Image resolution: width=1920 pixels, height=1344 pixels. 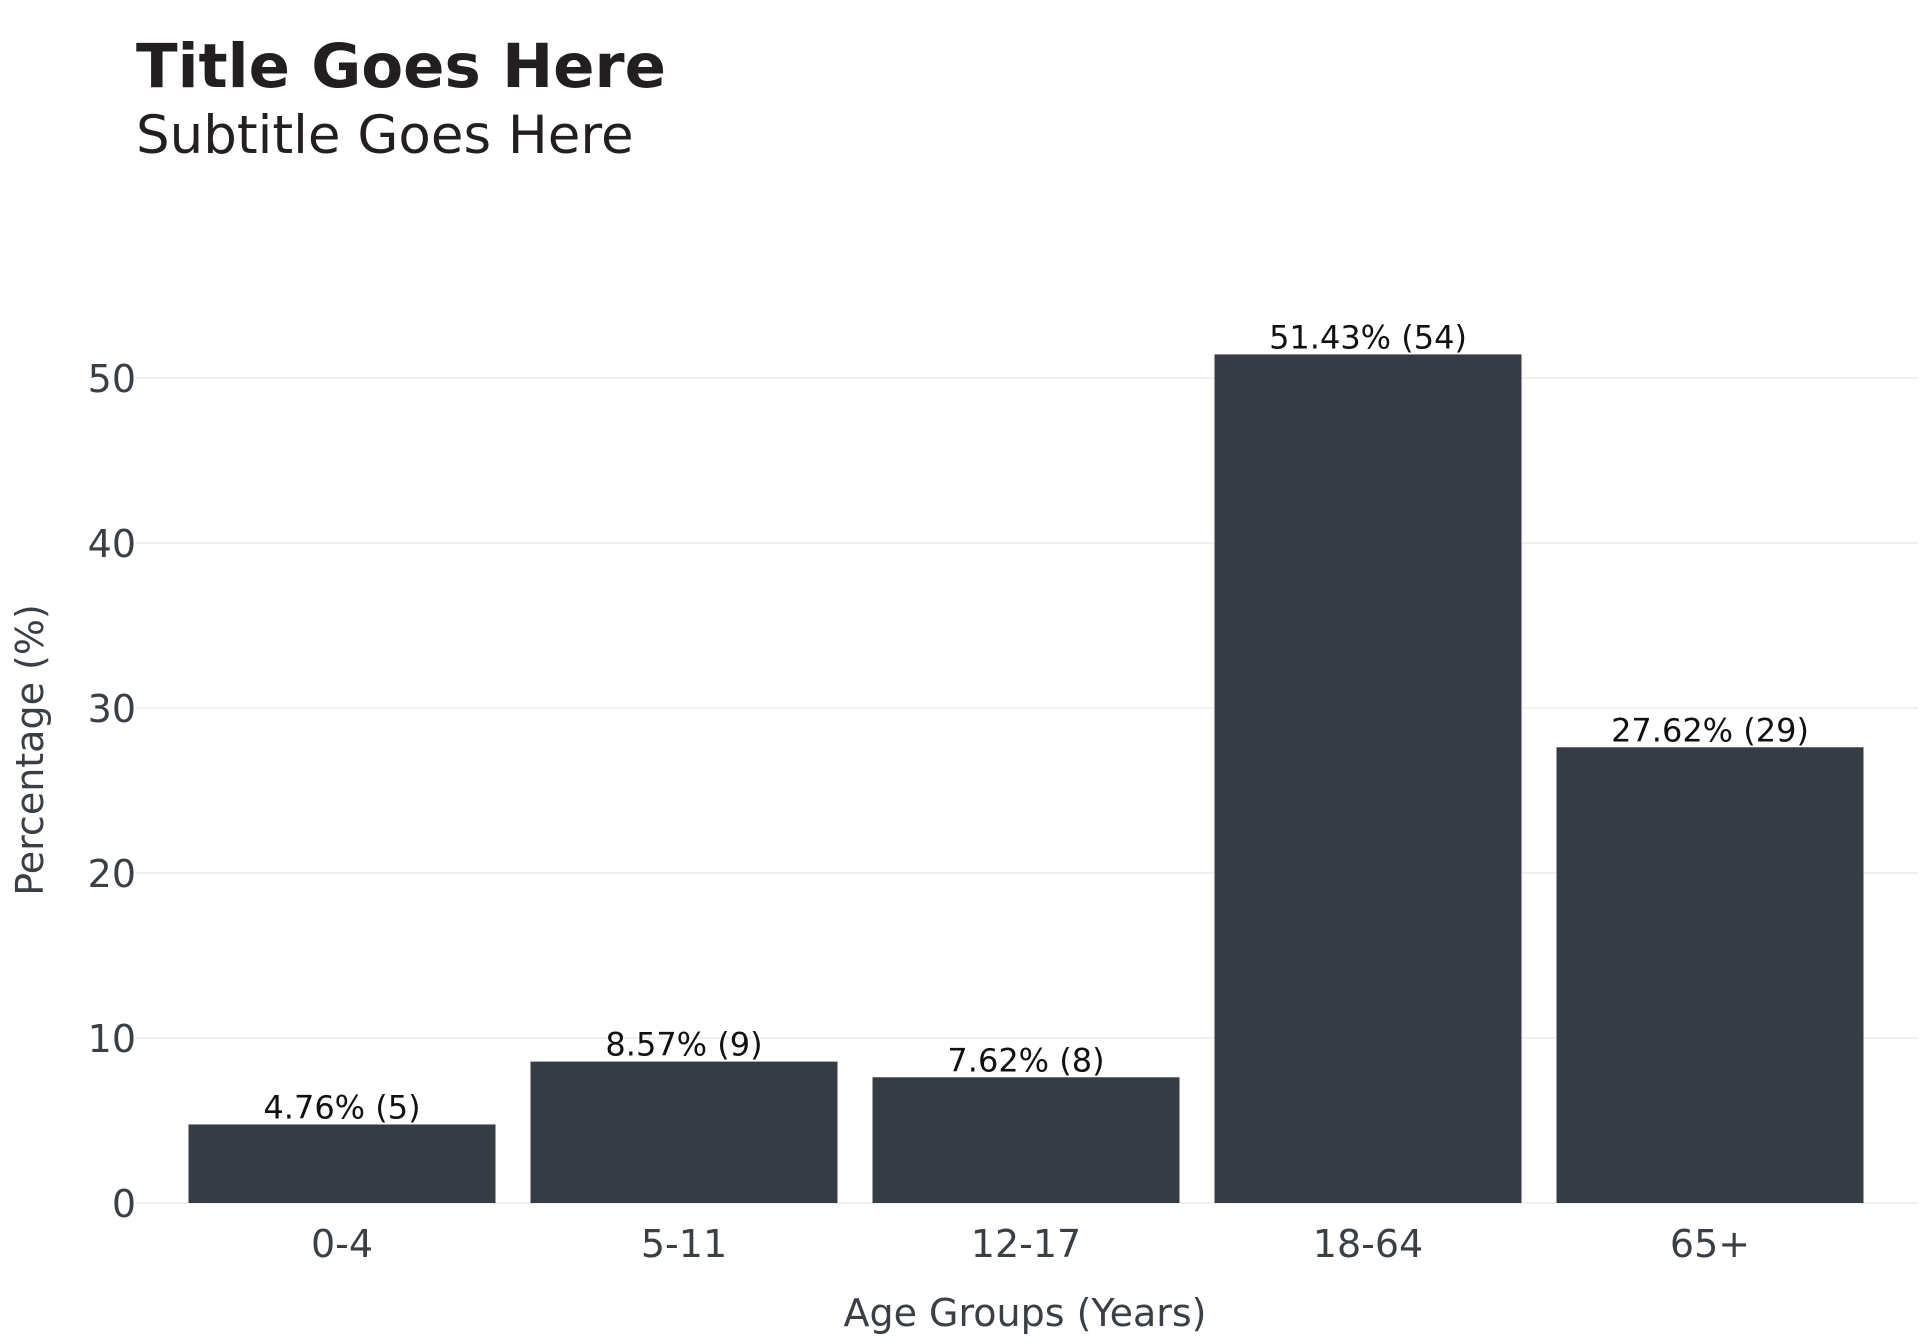 What do you see at coordinates (1025, 1060) in the screenshot?
I see `data-label-12-17: 7.62% (8)` at bounding box center [1025, 1060].